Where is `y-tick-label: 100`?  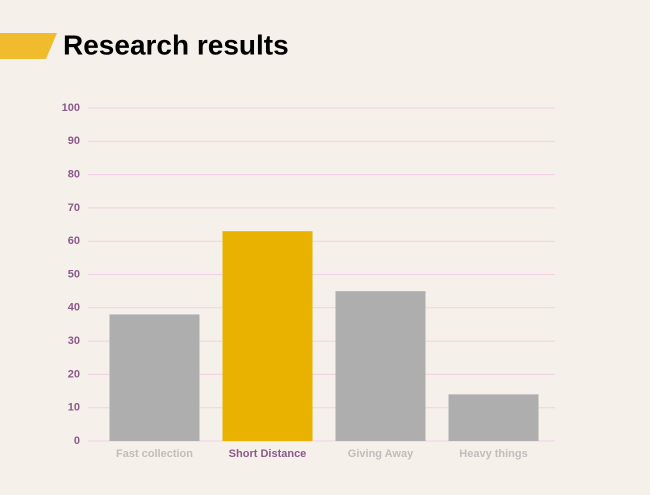 y-tick-label: 100 is located at coordinates (71, 108).